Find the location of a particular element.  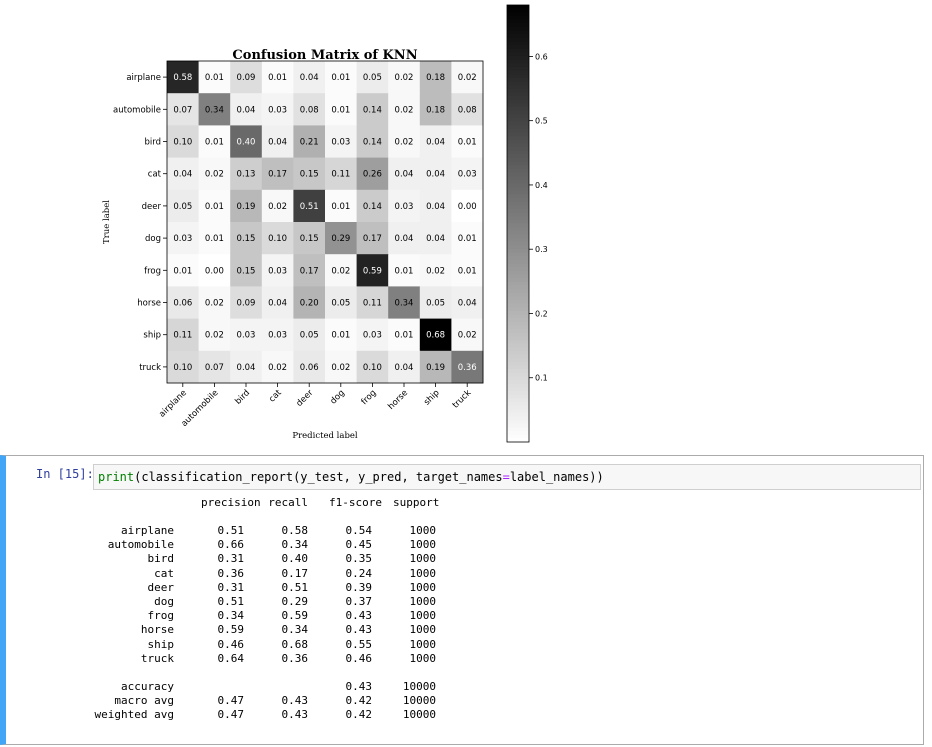

x-tick-label: bird is located at coordinates (242, 397).